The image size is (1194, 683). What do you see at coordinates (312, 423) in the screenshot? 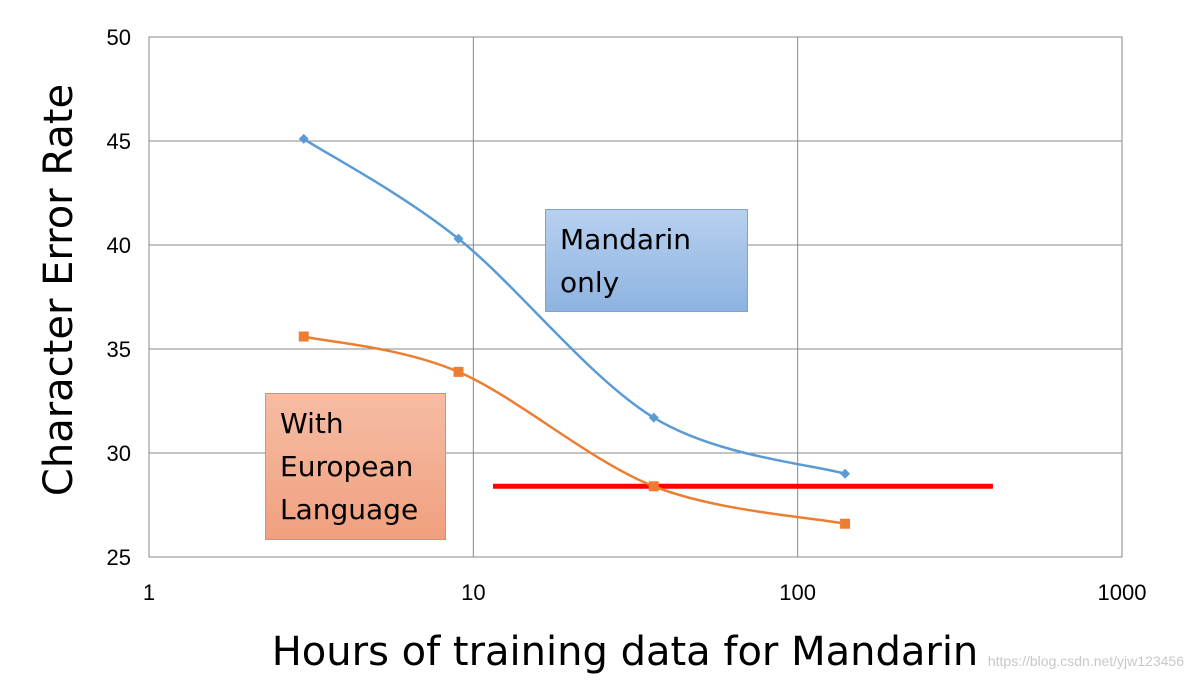
I see `annotation-line: With` at bounding box center [312, 423].